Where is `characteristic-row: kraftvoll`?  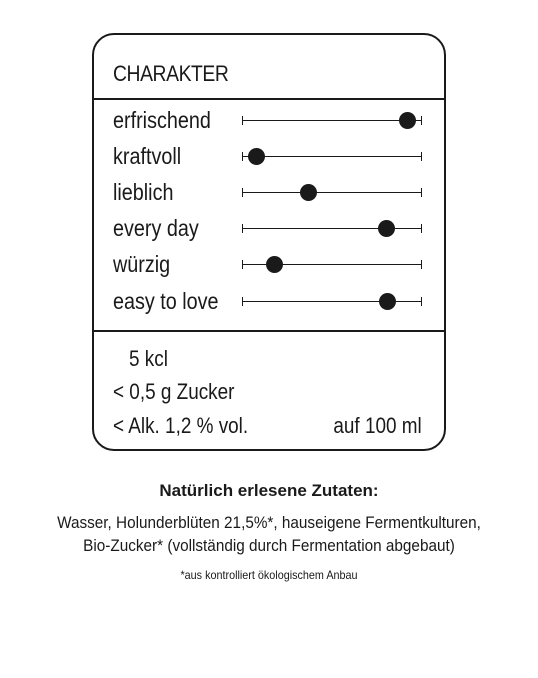 characteristic-row: kraftvoll is located at coordinates (269, 156).